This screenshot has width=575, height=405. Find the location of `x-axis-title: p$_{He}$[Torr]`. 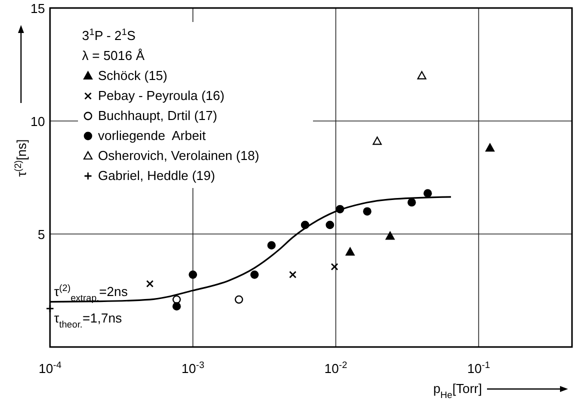

x-axis-title: p$_{He}$[Torr] is located at coordinates (457, 390).